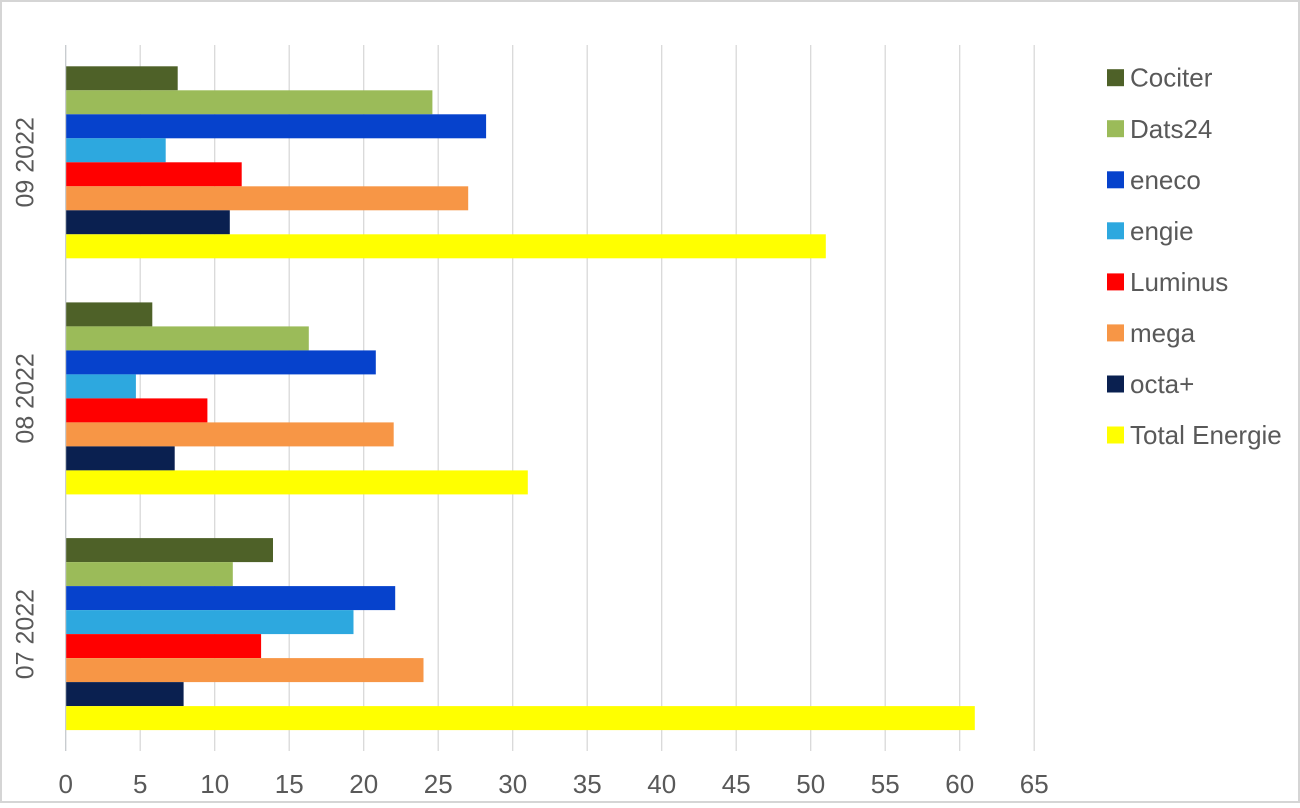  What do you see at coordinates (1179, 282) in the screenshot?
I see `svg-text: Luminus` at bounding box center [1179, 282].